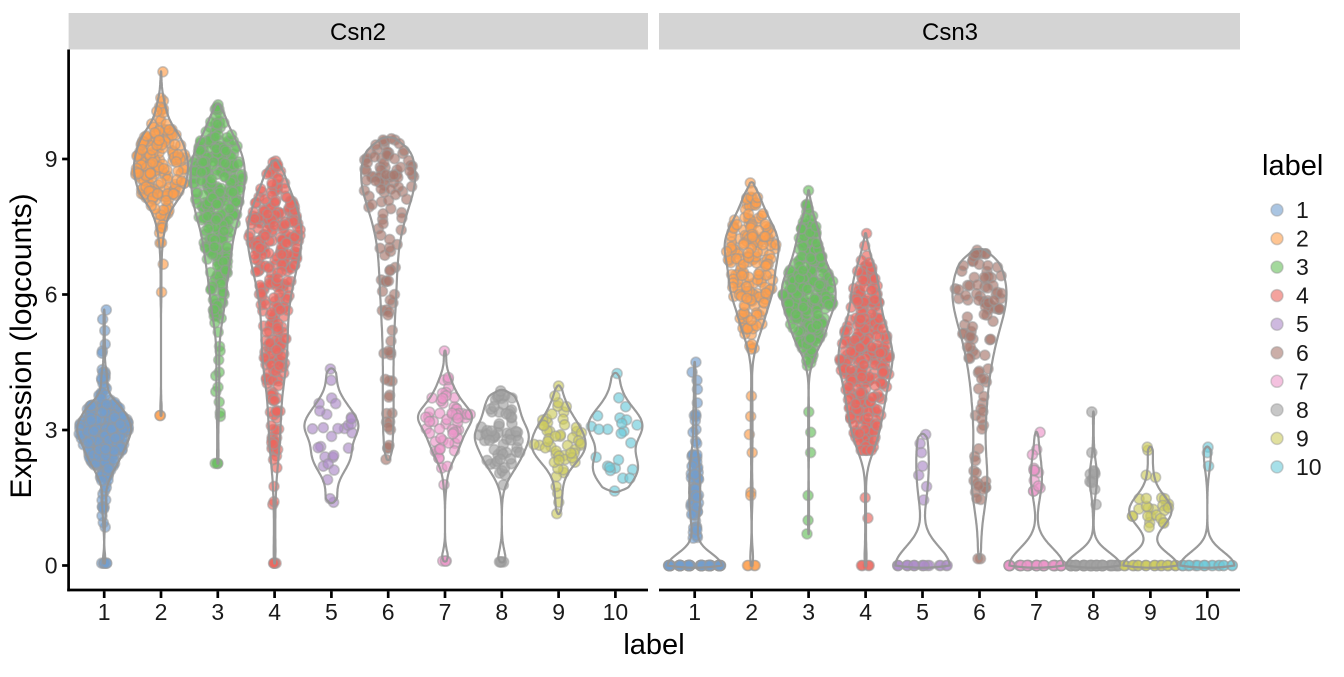 The height and width of the screenshot is (677, 1344). I want to click on svg-text: Expression (logcounts), so click(21, 345).